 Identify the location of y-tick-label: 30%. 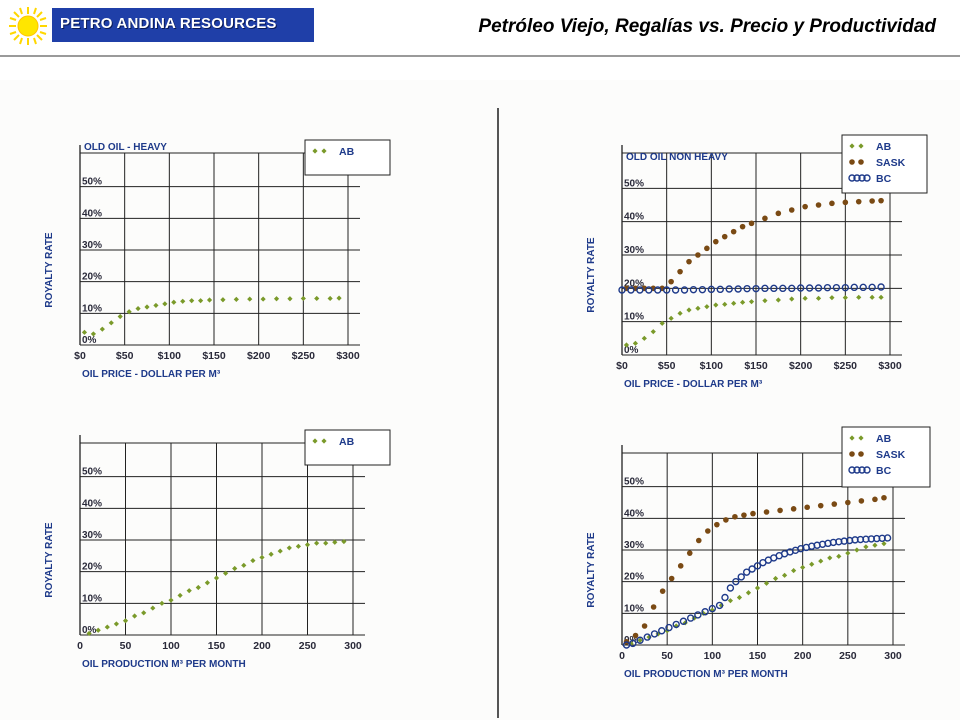
(634, 250).